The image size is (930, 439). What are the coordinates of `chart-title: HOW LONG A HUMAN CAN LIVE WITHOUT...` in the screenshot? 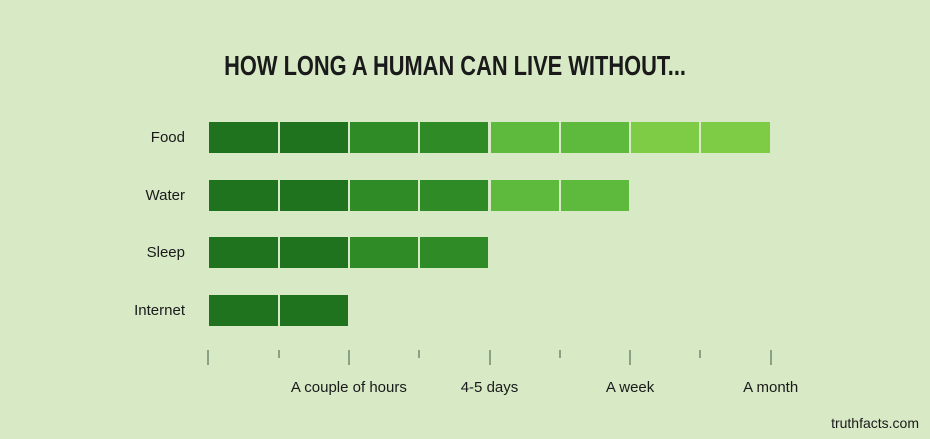 It's located at (455, 65).